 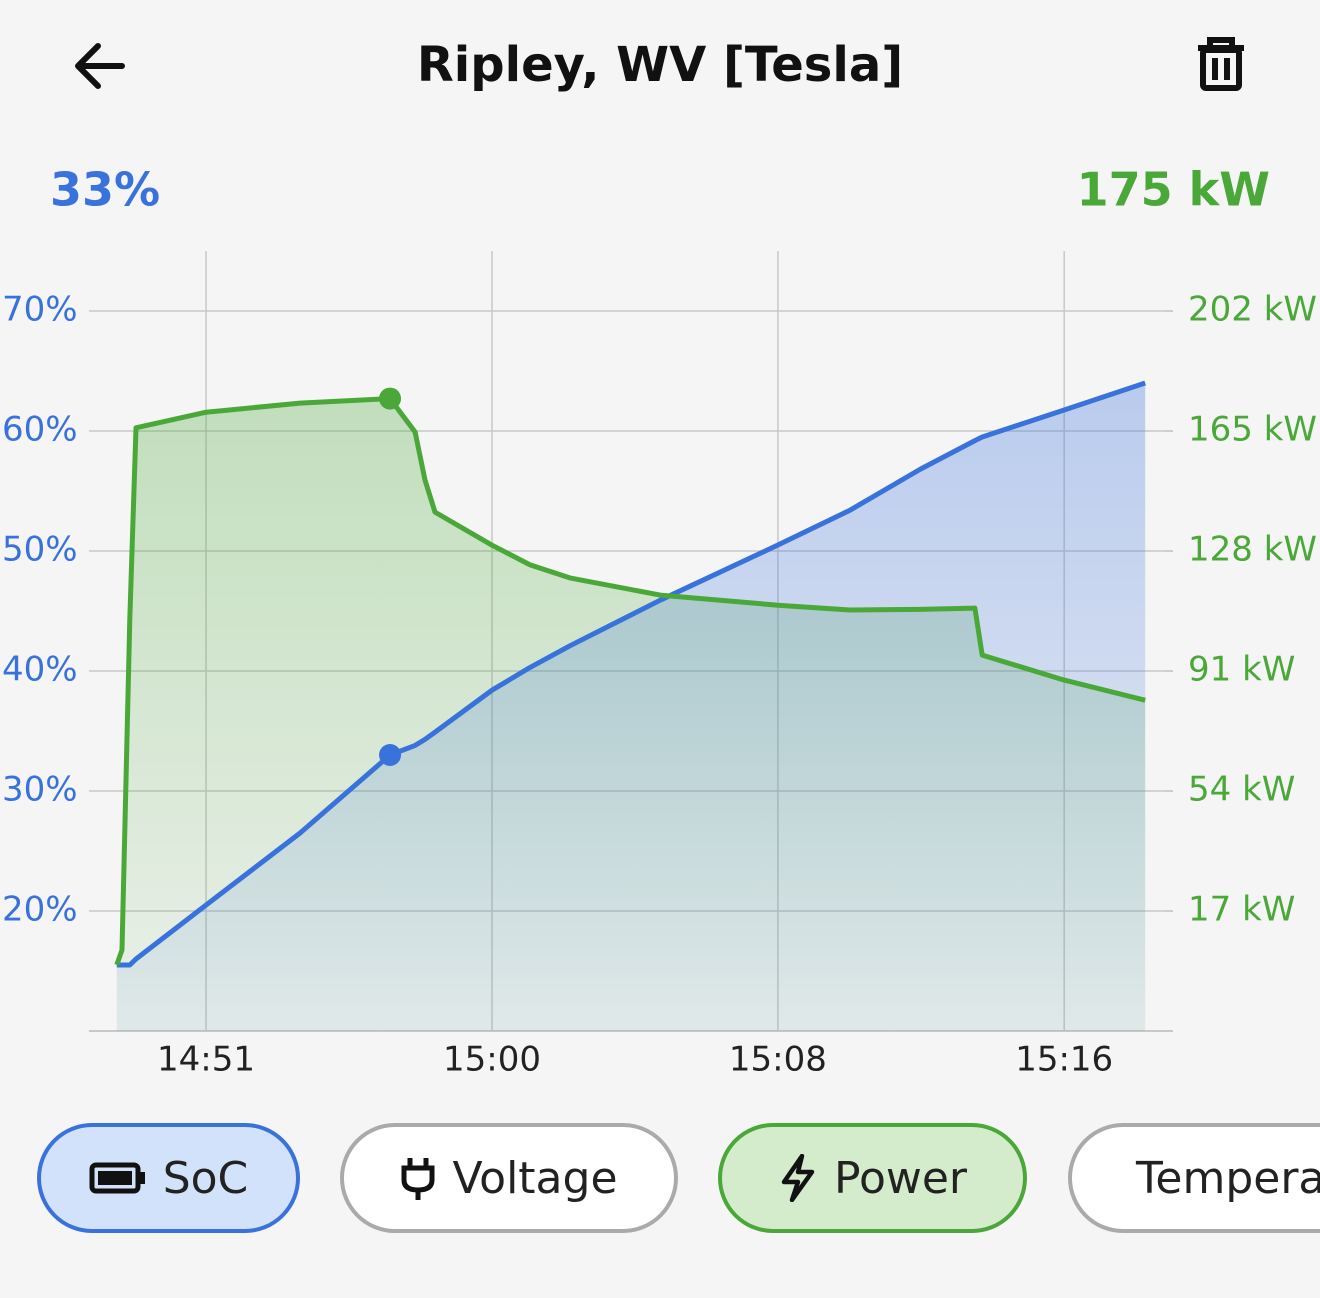 What do you see at coordinates (778, 1060) in the screenshot?
I see `x-tick-label: 15:08` at bounding box center [778, 1060].